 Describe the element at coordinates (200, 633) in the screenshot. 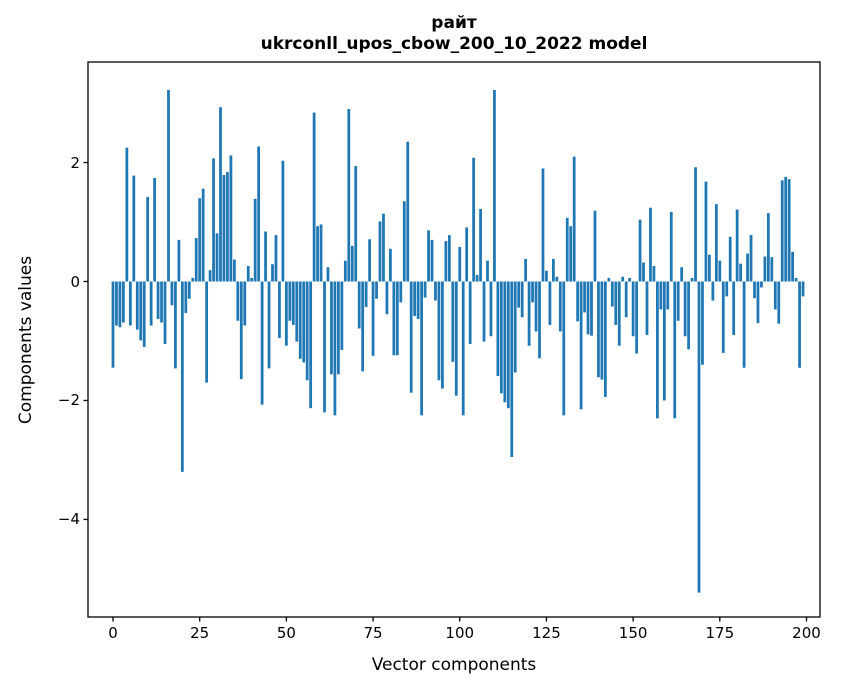

I see `x-tick-label: 25` at that location.